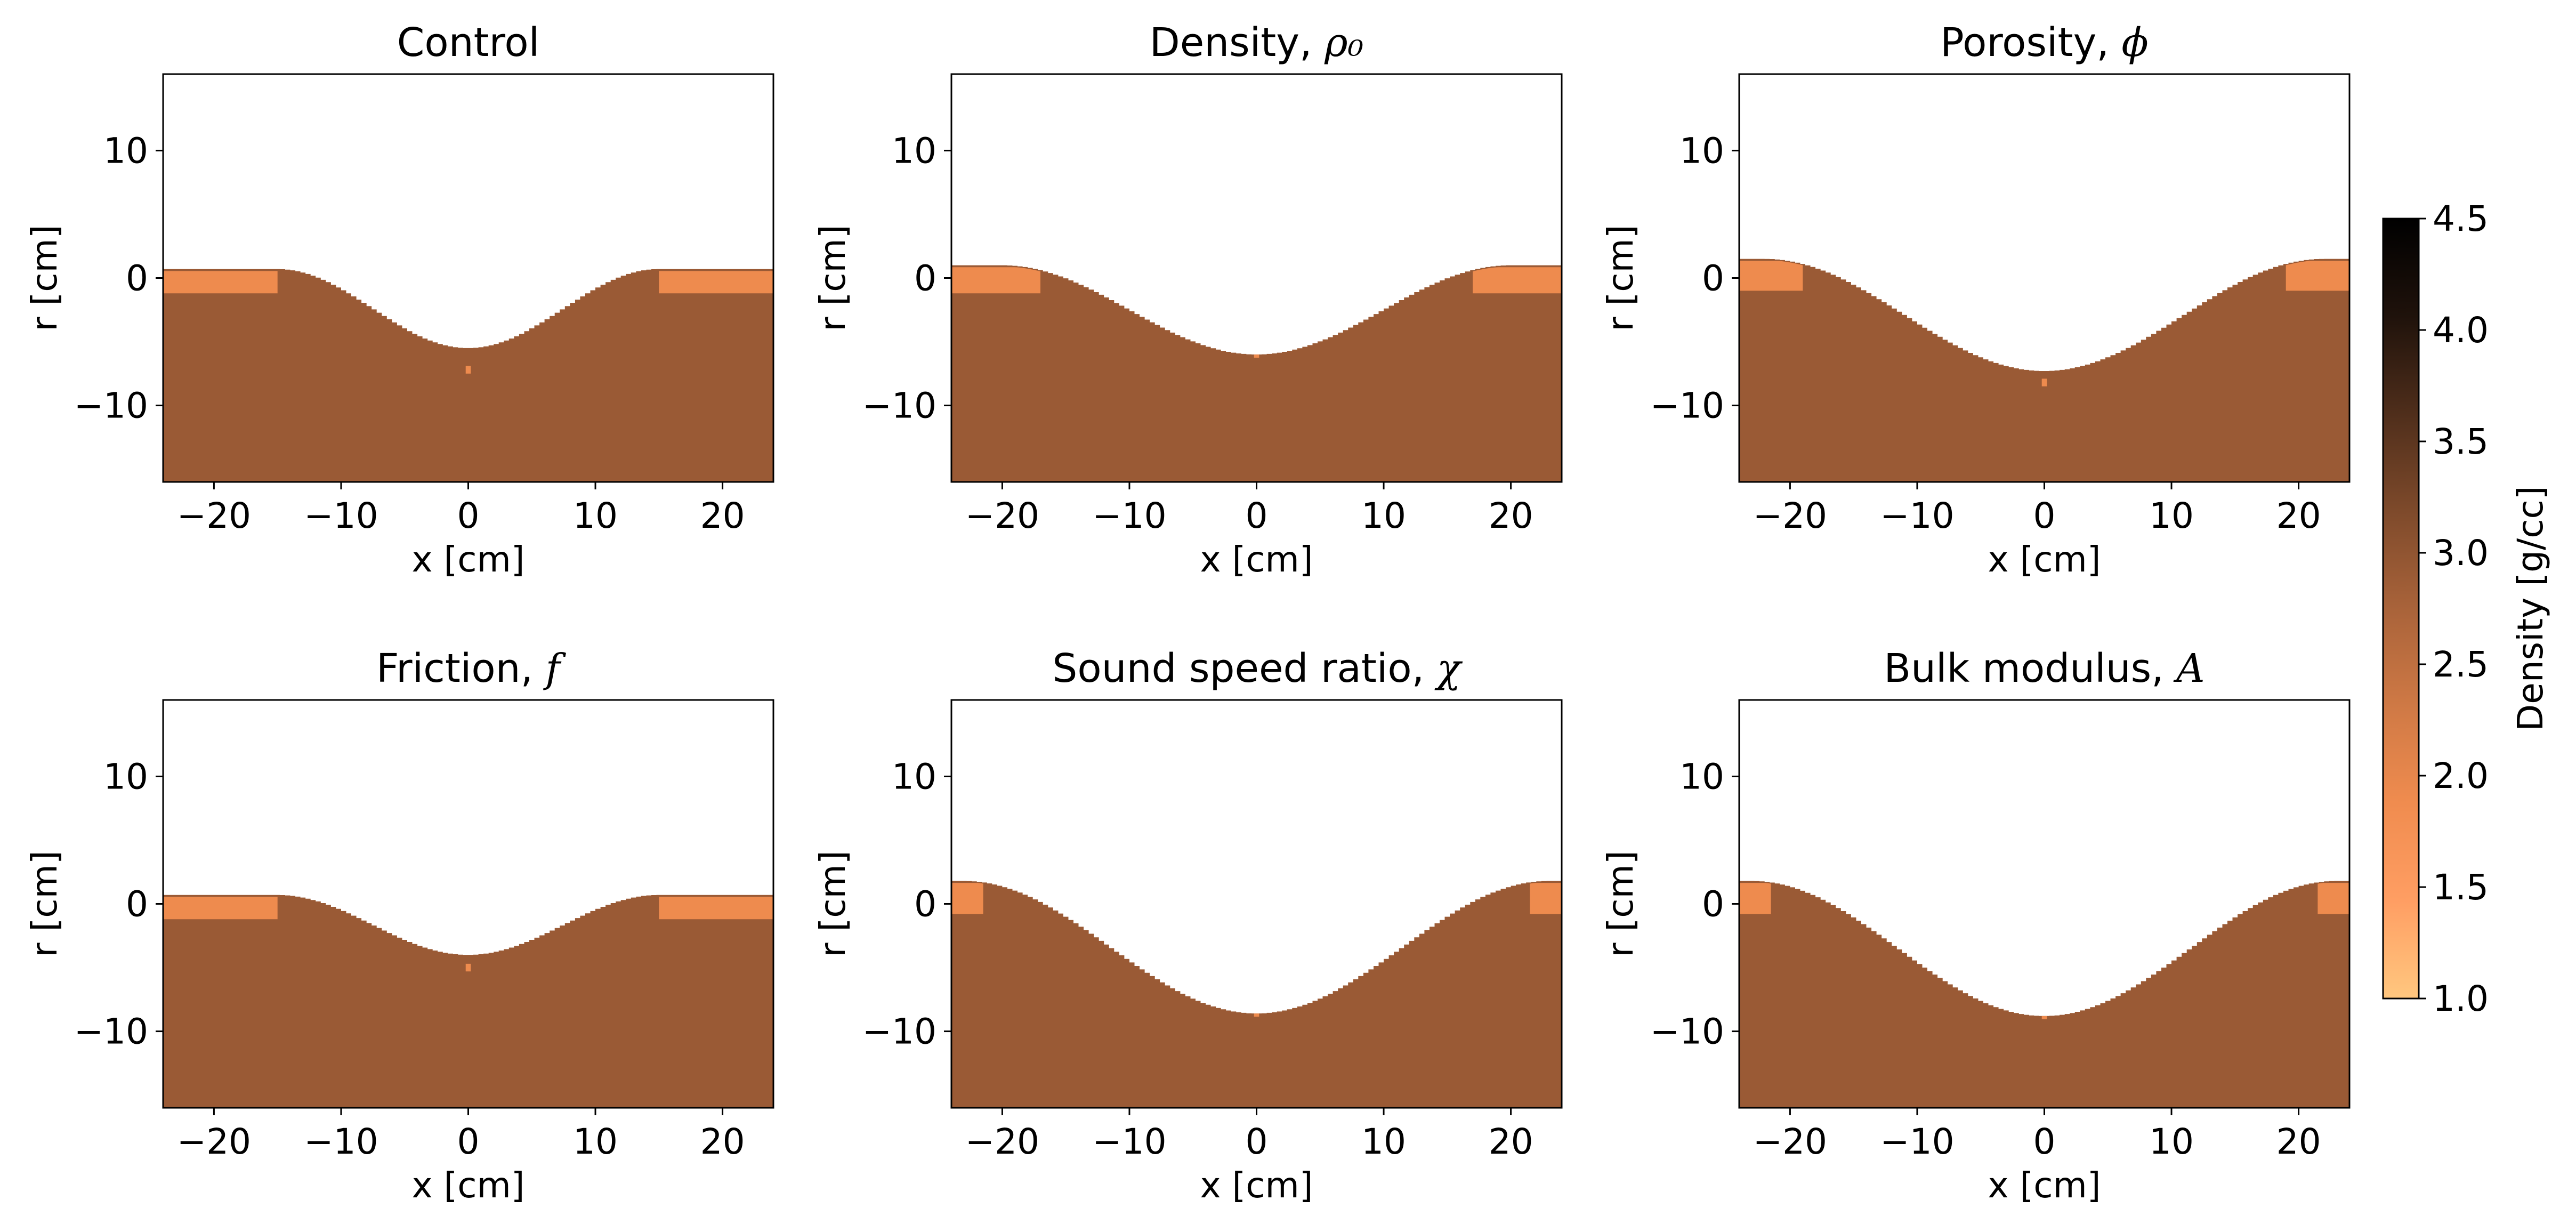  I want to click on panel-title: Friction, f, so click(472, 668).